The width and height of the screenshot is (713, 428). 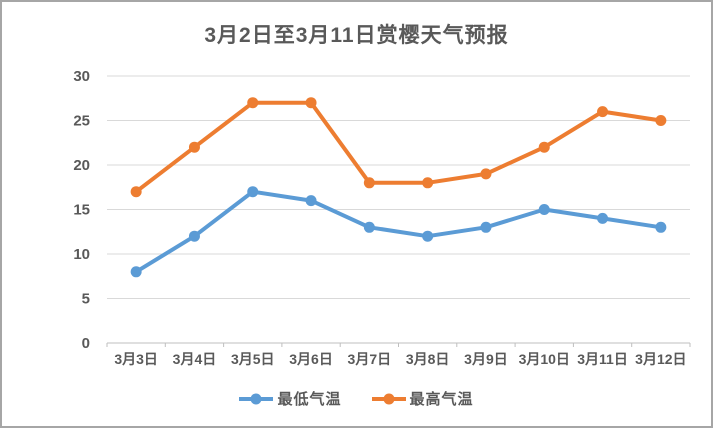 I want to click on x-tick-label: 3月8日, so click(x=428, y=359).